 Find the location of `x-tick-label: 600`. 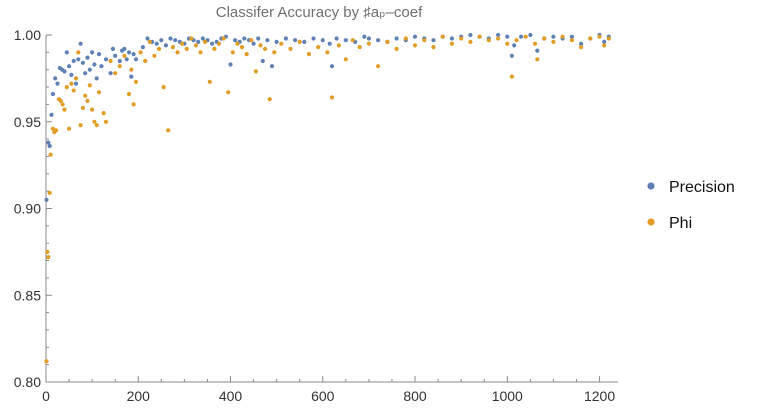

x-tick-label: 600 is located at coordinates (323, 396).